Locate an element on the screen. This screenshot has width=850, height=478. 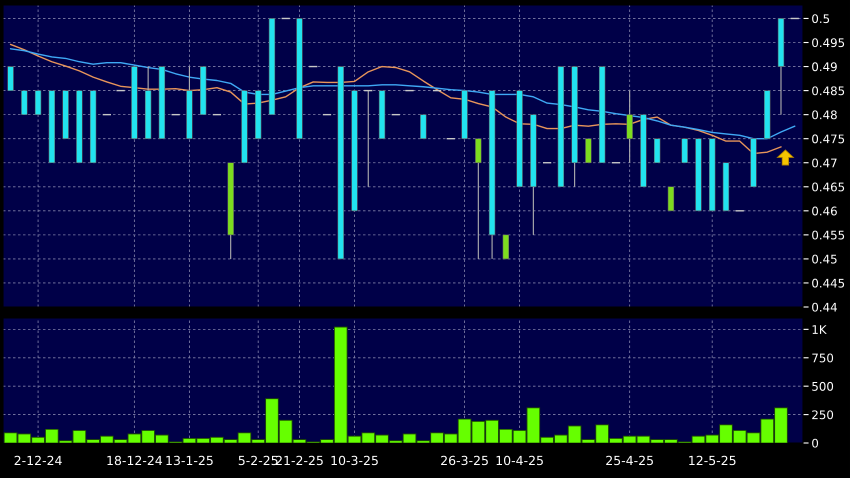
y-tick-label: 0.475 is located at coordinates (828, 139).